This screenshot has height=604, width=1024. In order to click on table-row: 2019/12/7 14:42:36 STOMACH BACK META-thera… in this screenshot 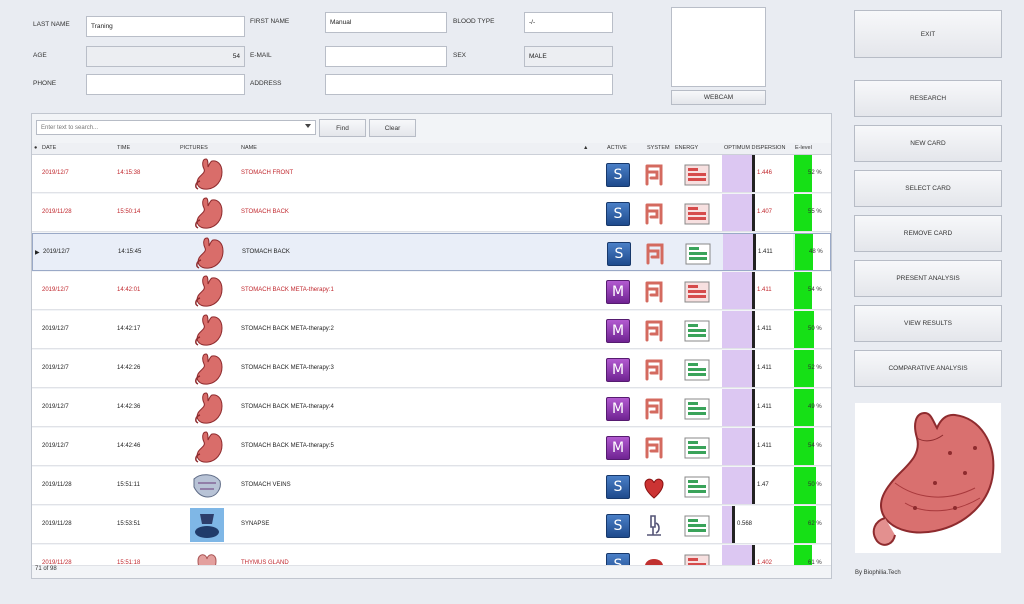, I will do `click(431, 408)`.